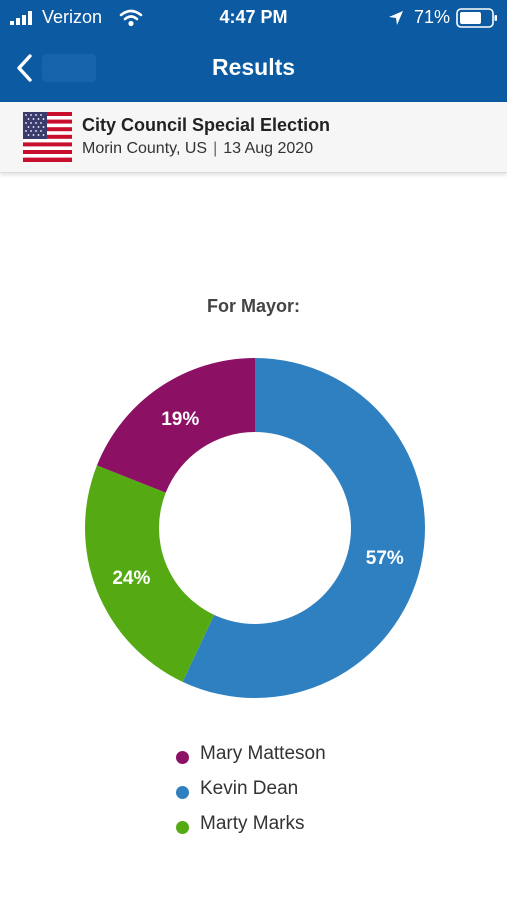  I want to click on navigation-bar: Results, so click(253, 68).